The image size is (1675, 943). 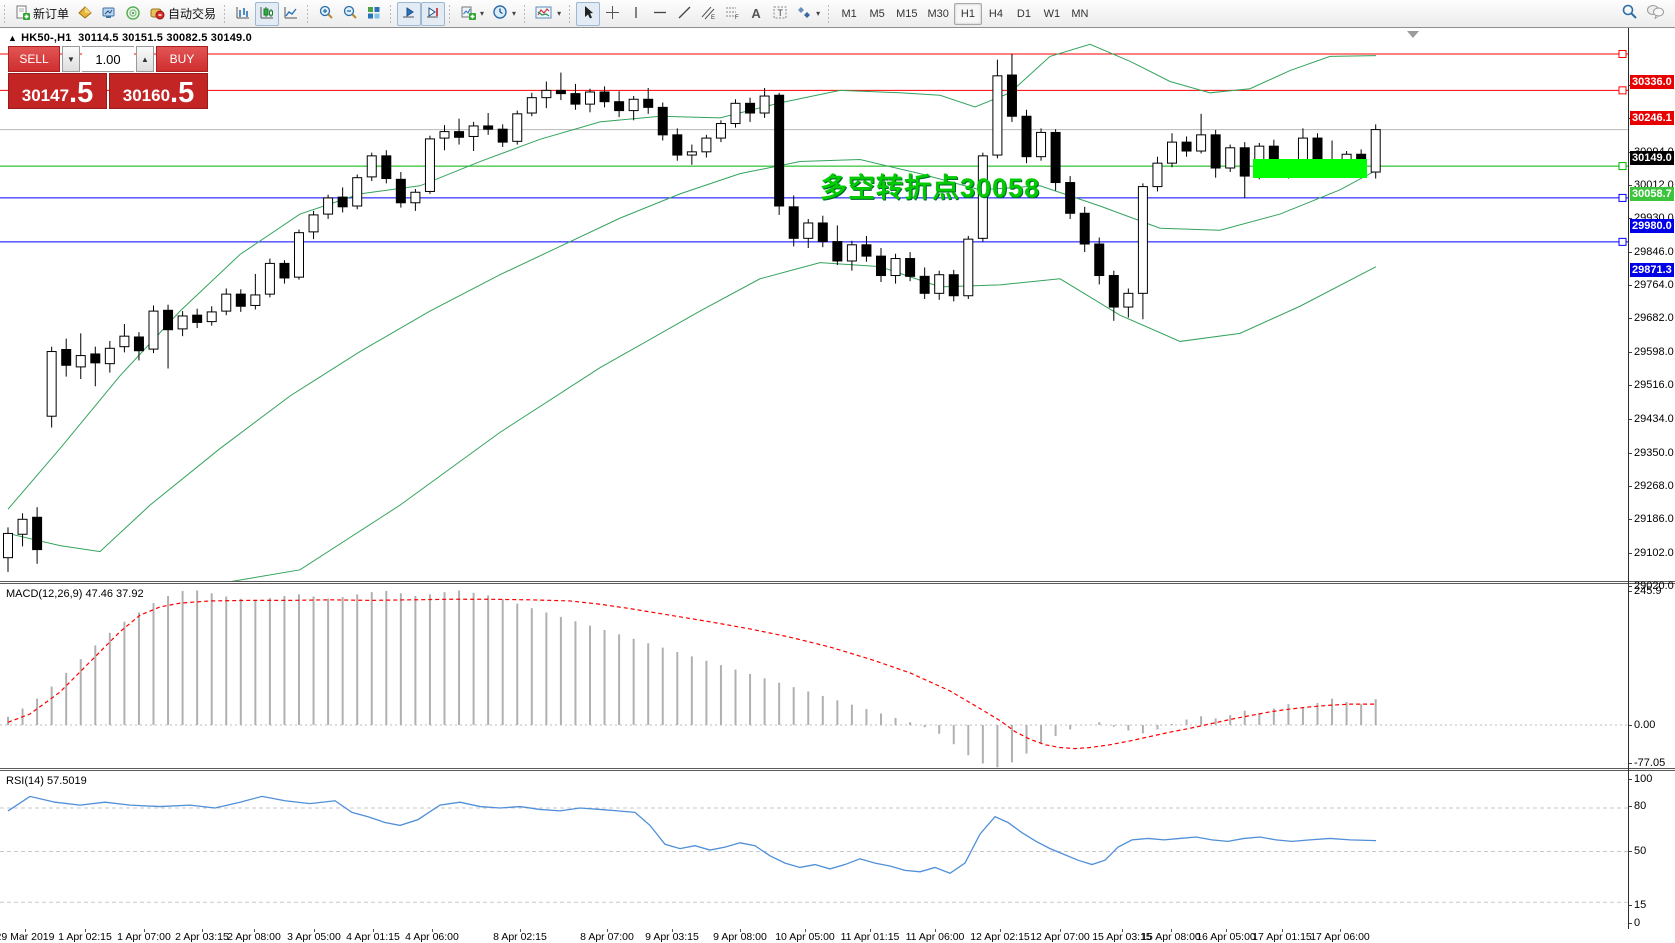 What do you see at coordinates (34, 59) in the screenshot?
I see `sell-button: SELL` at bounding box center [34, 59].